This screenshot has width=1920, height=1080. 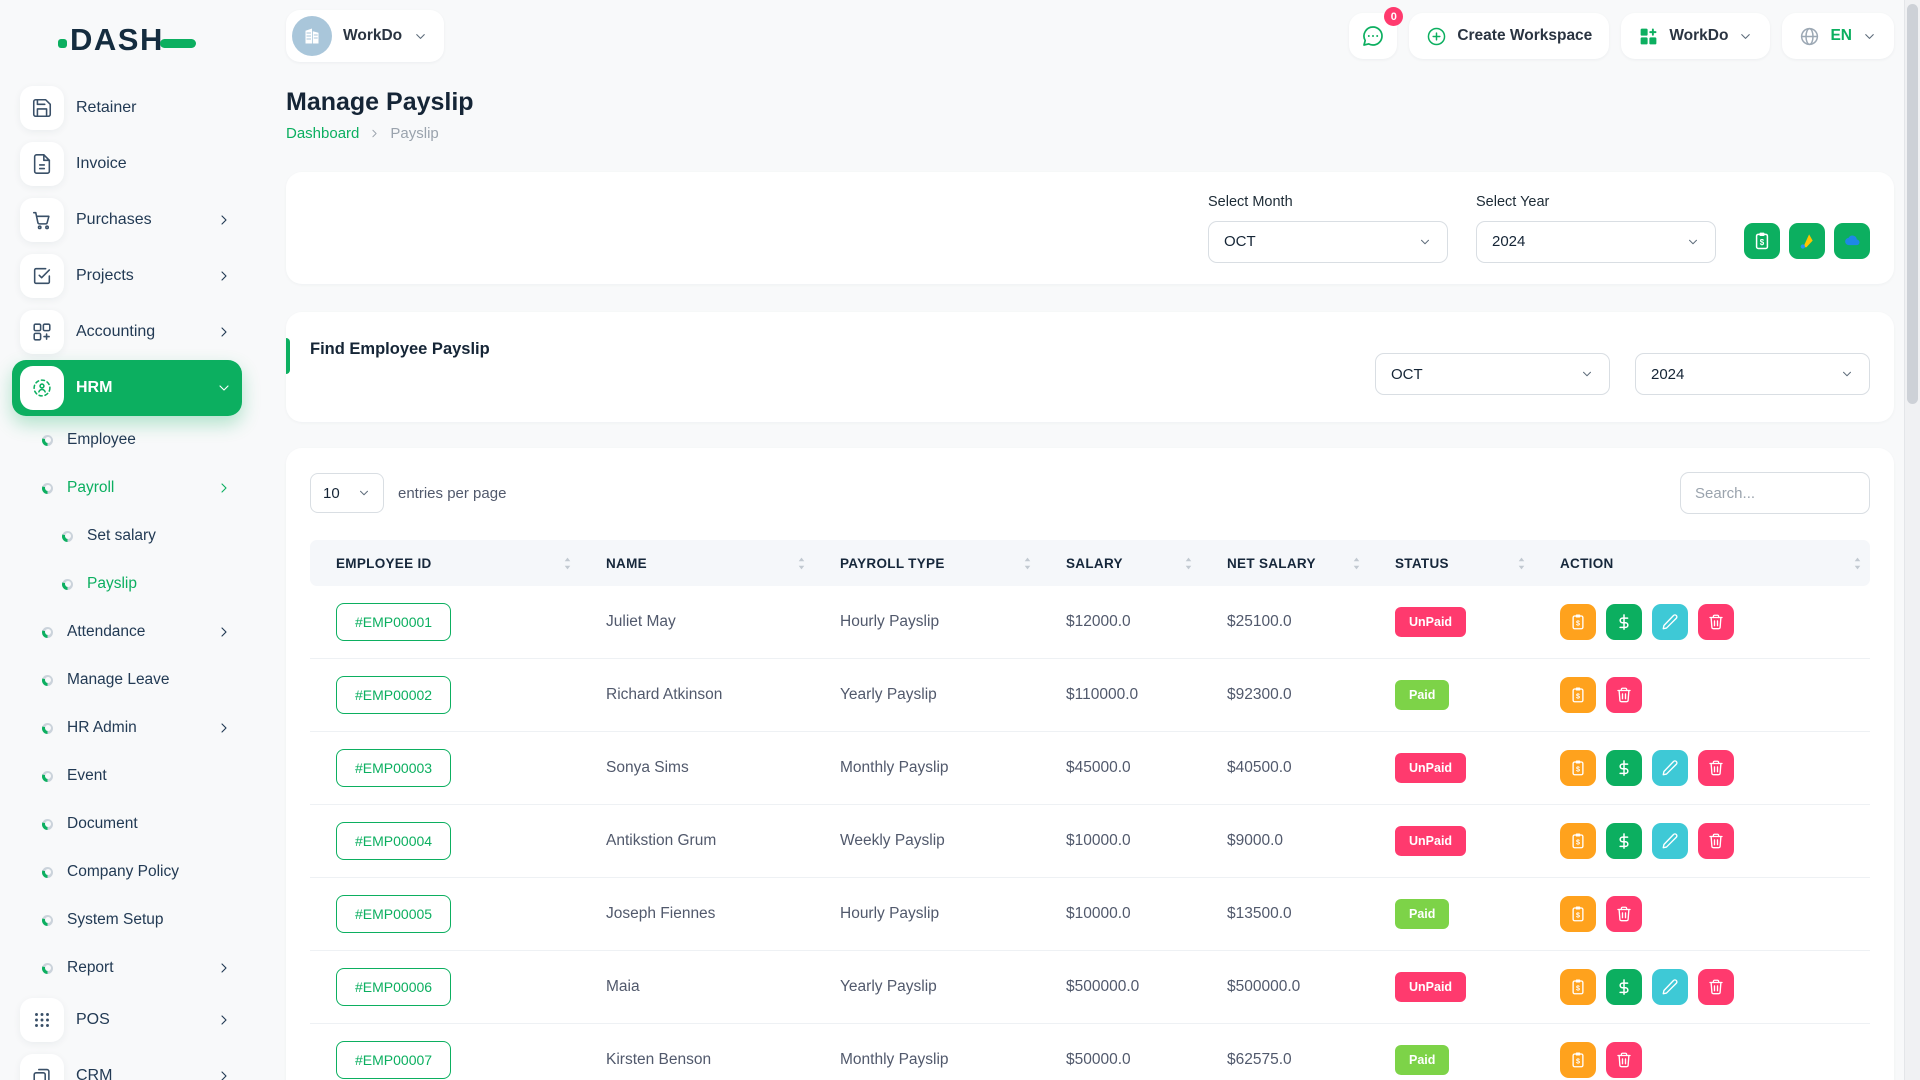 What do you see at coordinates (1098, 621) in the screenshot?
I see `cell-salary: $12000.0` at bounding box center [1098, 621].